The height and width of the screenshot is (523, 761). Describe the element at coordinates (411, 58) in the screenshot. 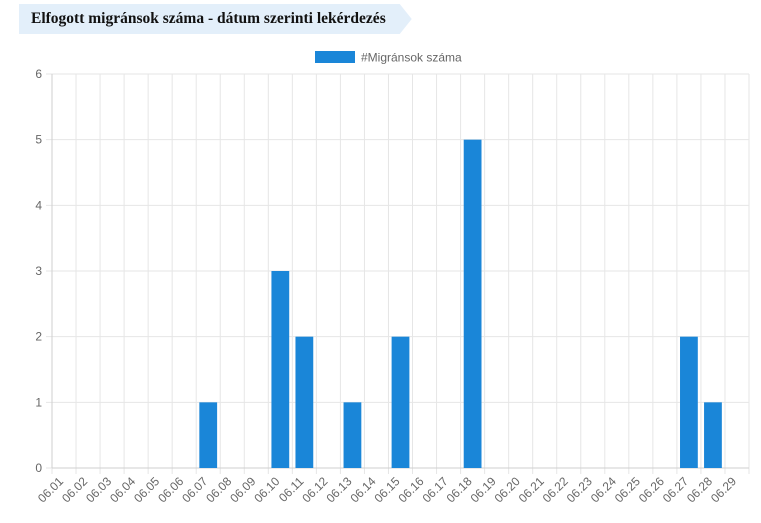

I see `legend-label: #Migránsok száma` at that location.